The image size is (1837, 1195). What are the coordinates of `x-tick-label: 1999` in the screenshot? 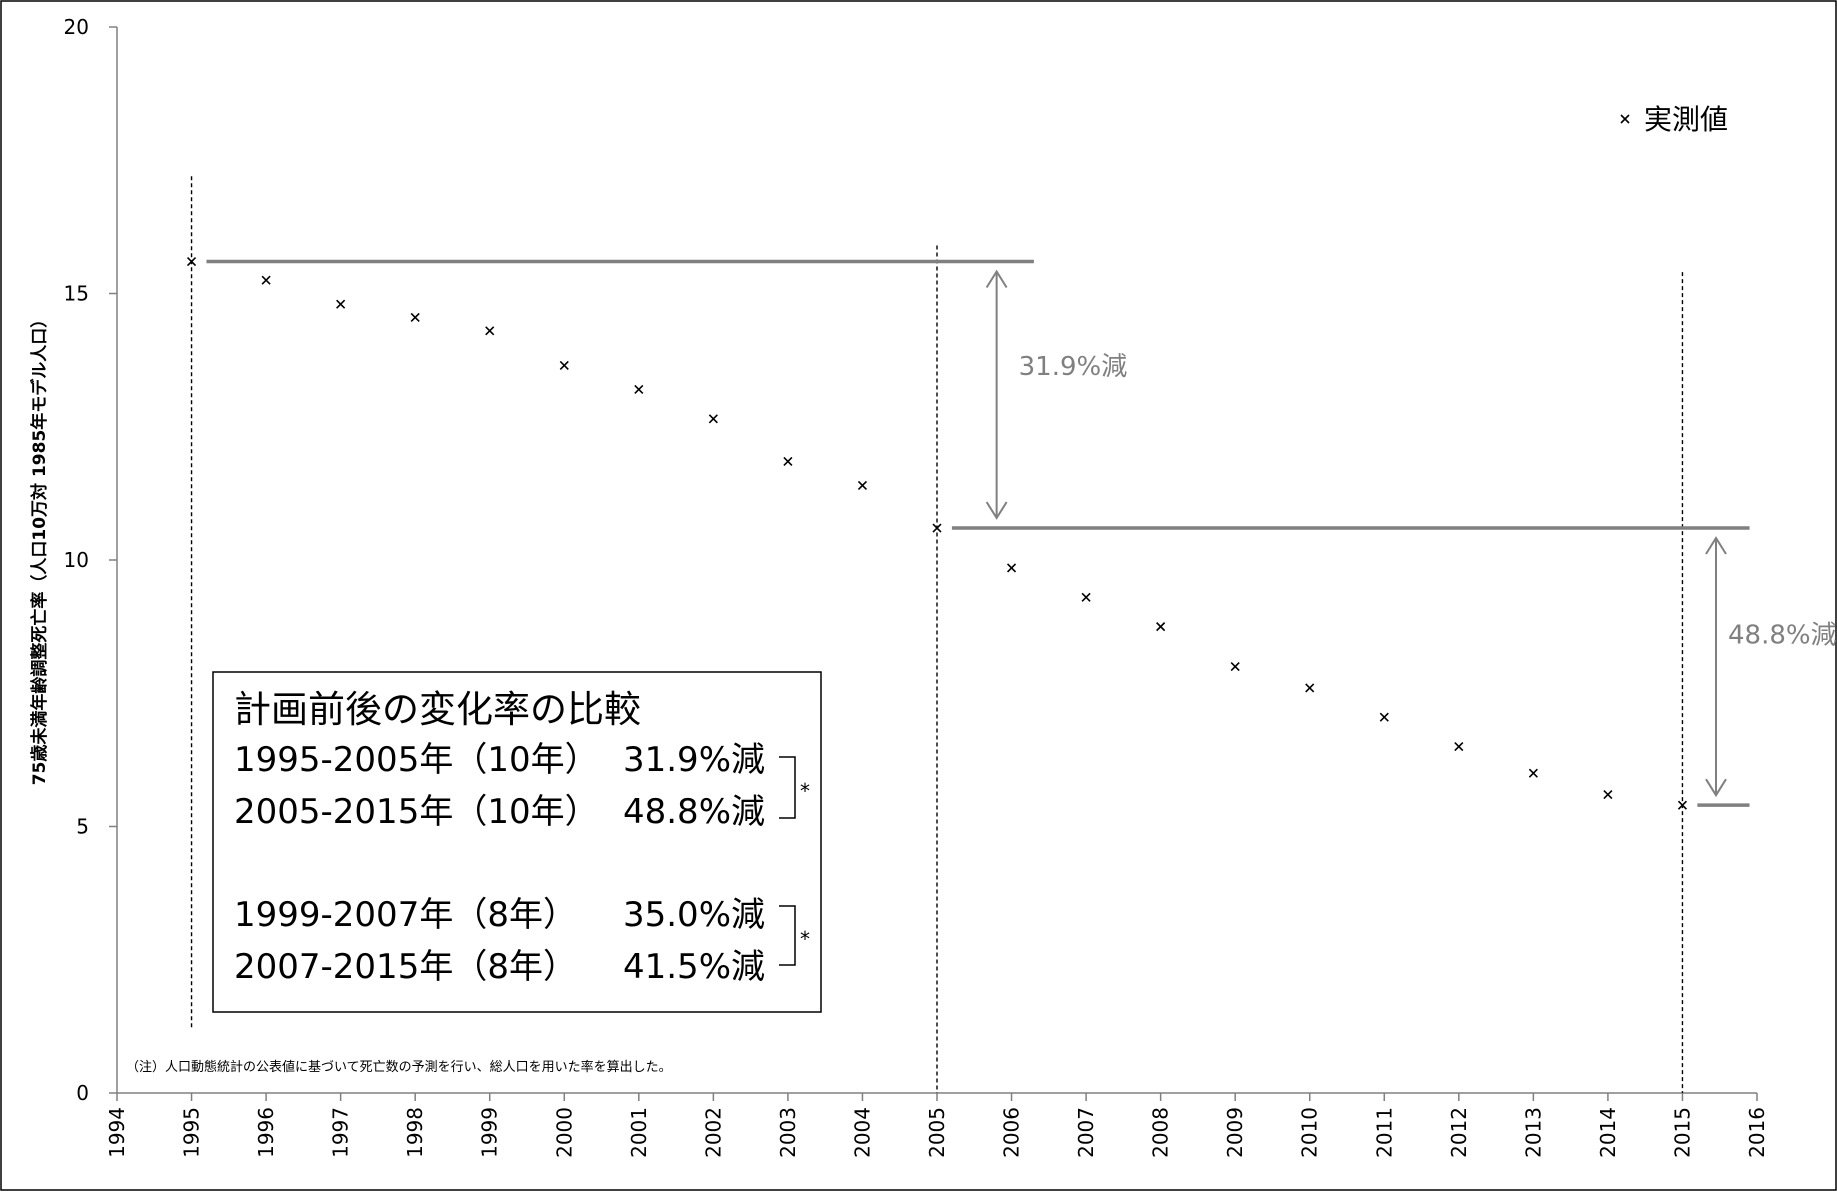 It's located at (490, 1132).